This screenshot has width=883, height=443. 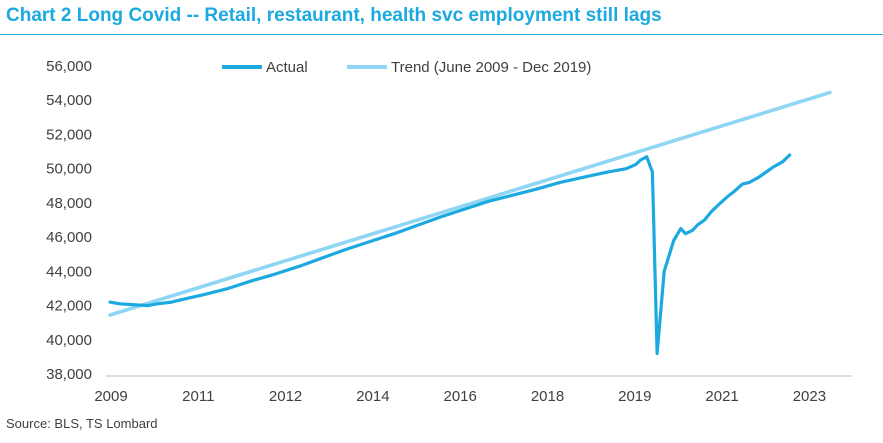 I want to click on x-tick-label: 2019, so click(x=634, y=396).